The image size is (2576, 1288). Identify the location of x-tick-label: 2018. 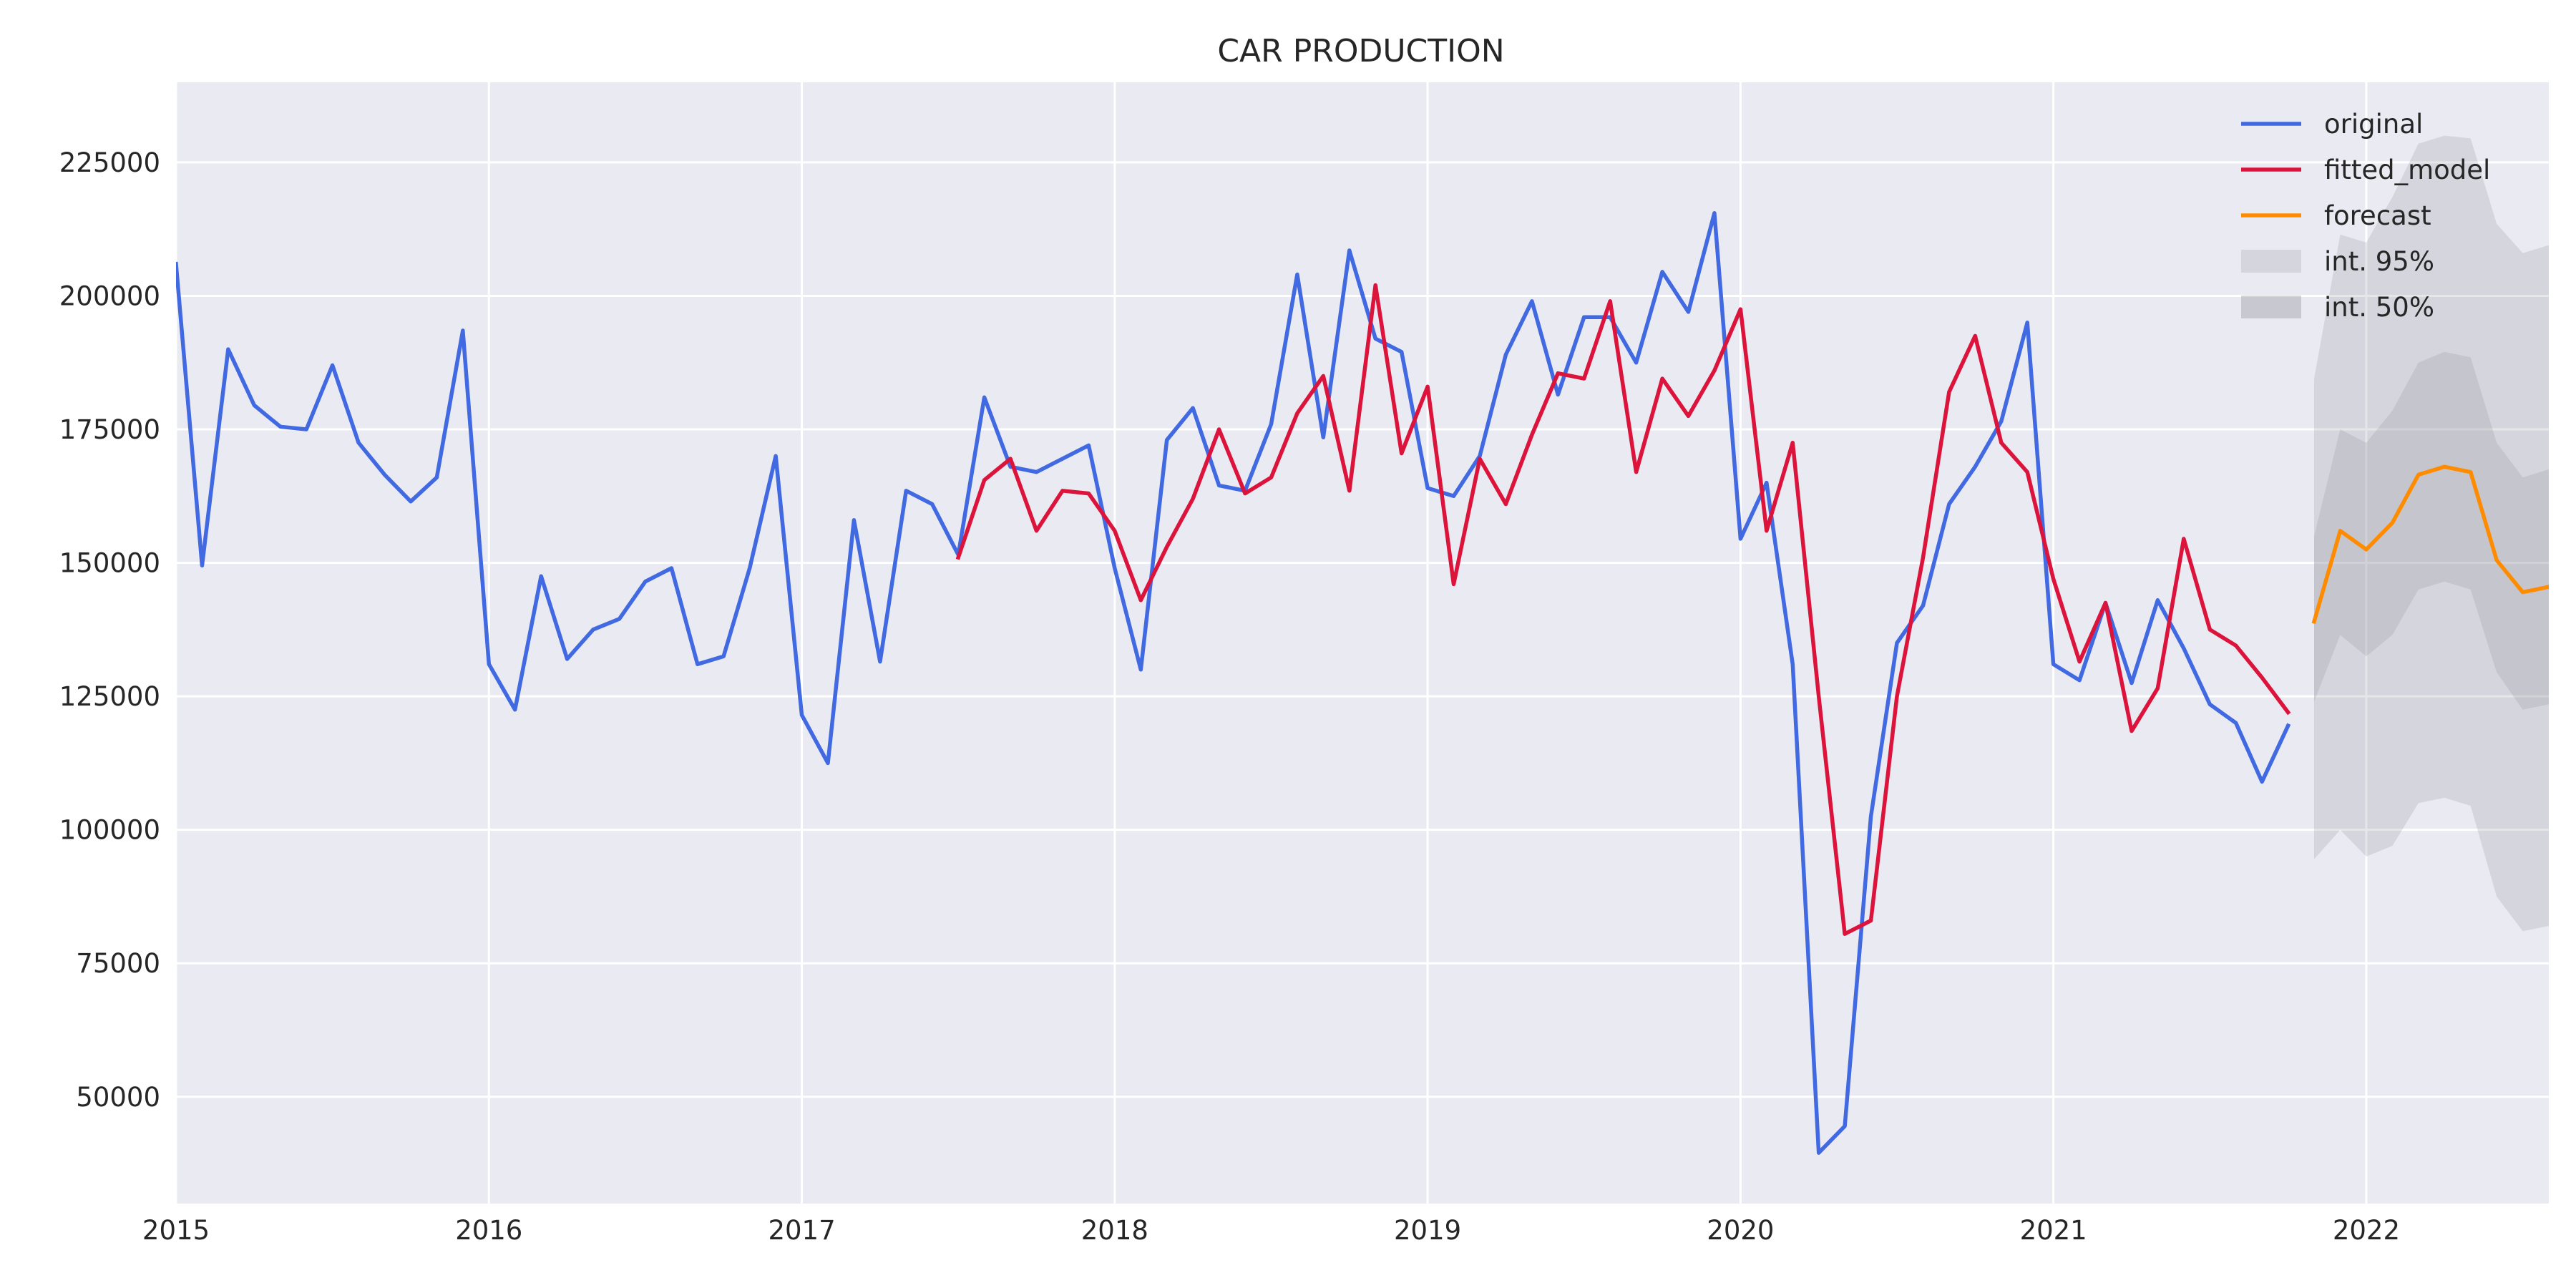
(1114, 1230).